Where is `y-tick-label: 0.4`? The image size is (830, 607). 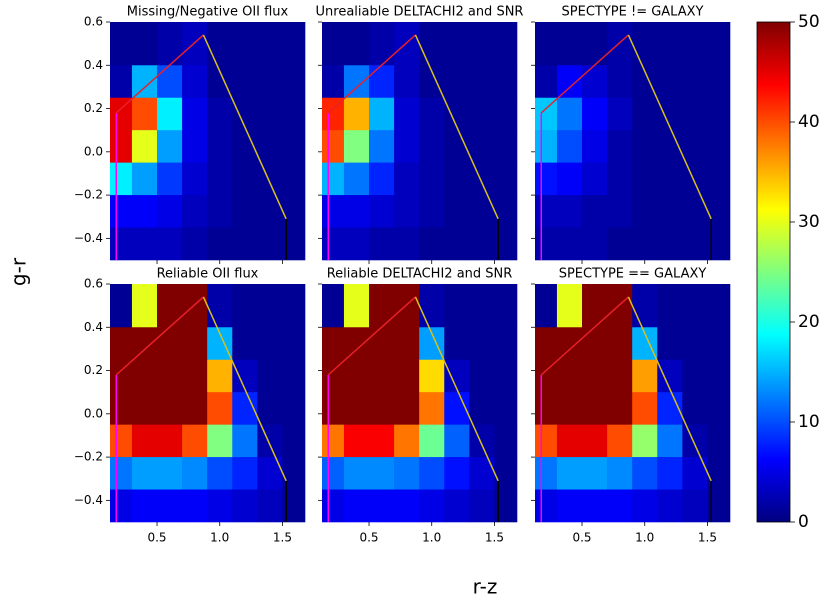
y-tick-label: 0.4 is located at coordinates (93, 327).